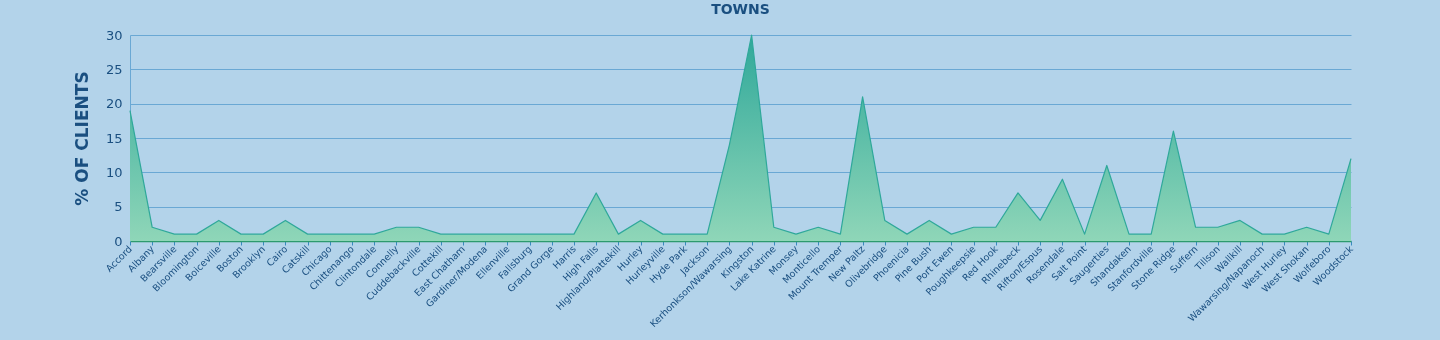 This screenshot has height=340, width=1440. I want to click on y-tick-label: 5, so click(118, 207).